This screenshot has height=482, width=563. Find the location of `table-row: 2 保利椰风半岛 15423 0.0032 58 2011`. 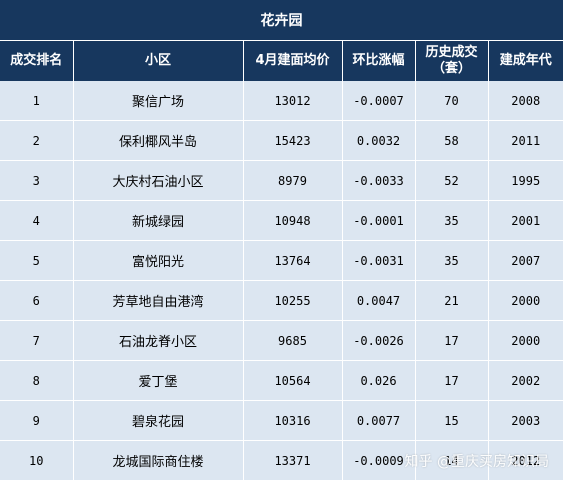

table-row: 2 保利椰风半岛 15423 0.0032 58 2011 is located at coordinates (281, 140).